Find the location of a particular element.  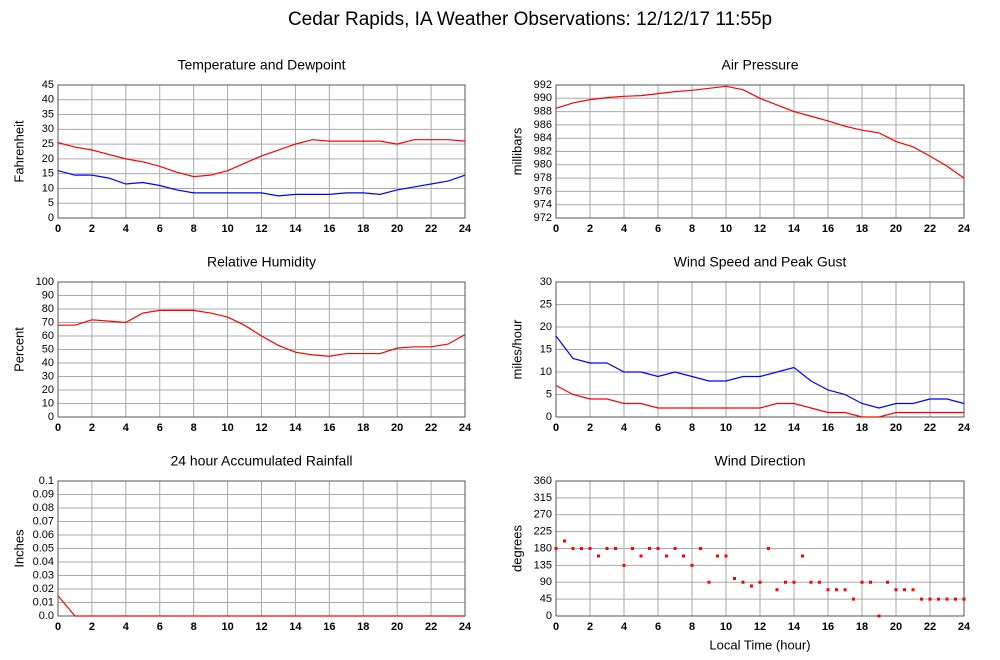

y-axis-label: miles/hour is located at coordinates (516, 349).